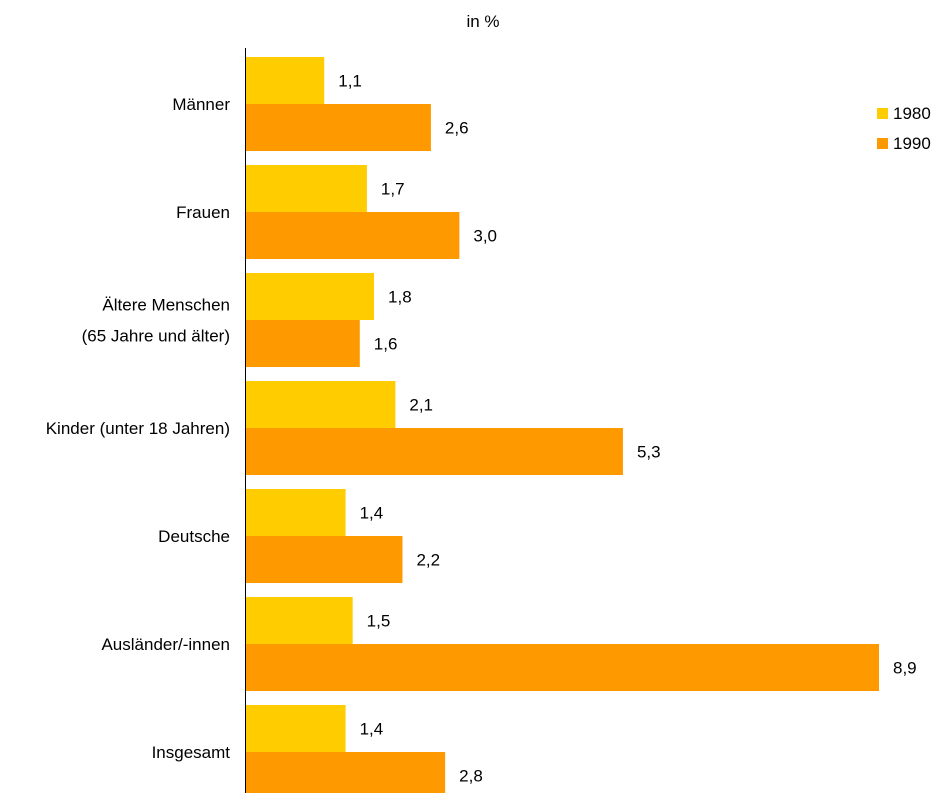 The image size is (941, 793). What do you see at coordinates (156, 321) in the screenshot?
I see `category-label: Ältere Menschen (65 Jahre und älter)` at bounding box center [156, 321].